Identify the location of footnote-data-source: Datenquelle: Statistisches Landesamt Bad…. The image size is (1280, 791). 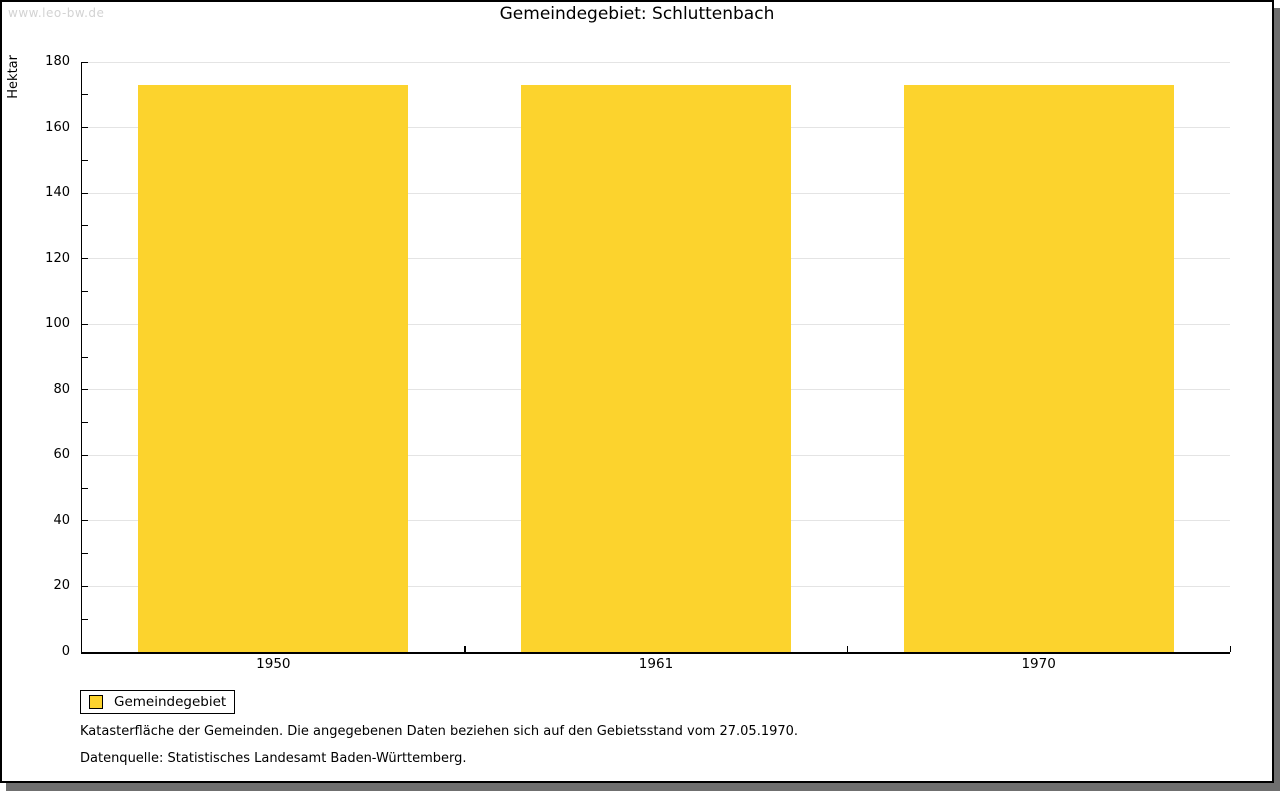
(273, 758).